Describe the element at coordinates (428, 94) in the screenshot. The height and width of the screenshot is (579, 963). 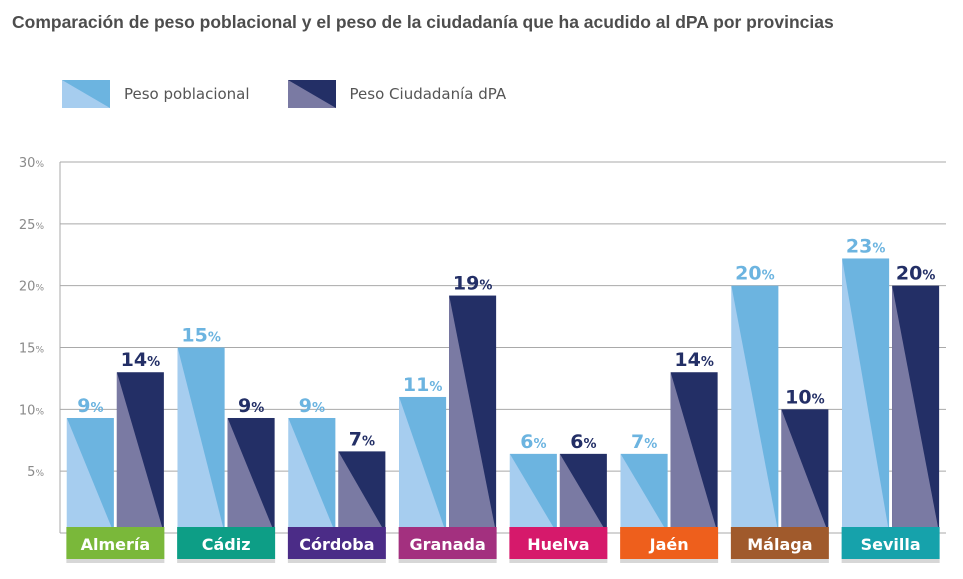
I see `legend-label-peso-ciudadania: Peso Ciudadanía dPA` at that location.